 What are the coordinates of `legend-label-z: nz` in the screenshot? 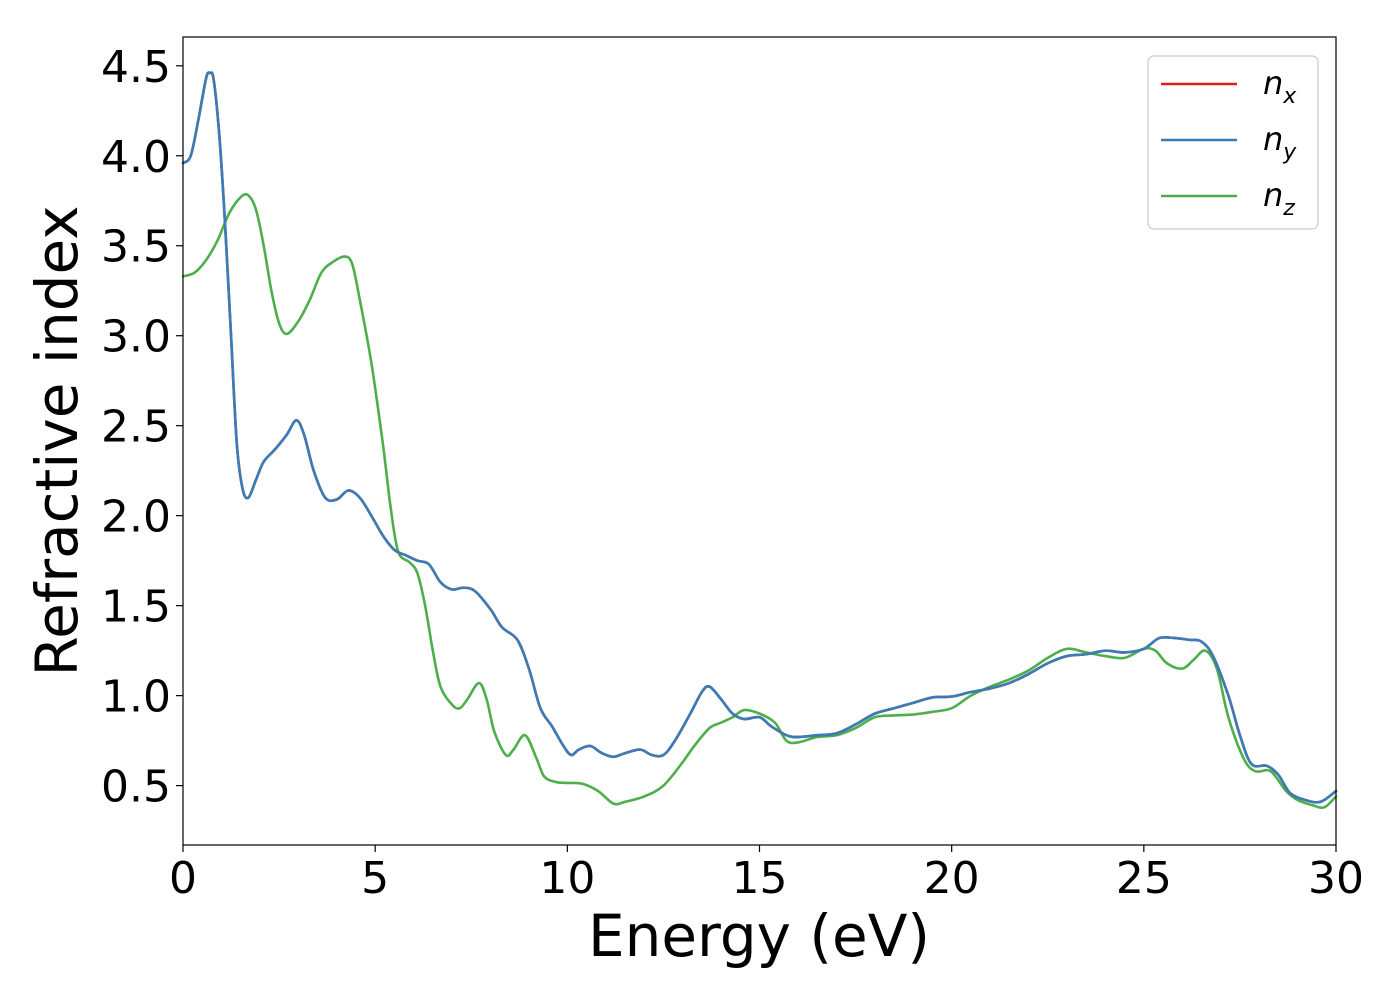 It's located at (1279, 198).